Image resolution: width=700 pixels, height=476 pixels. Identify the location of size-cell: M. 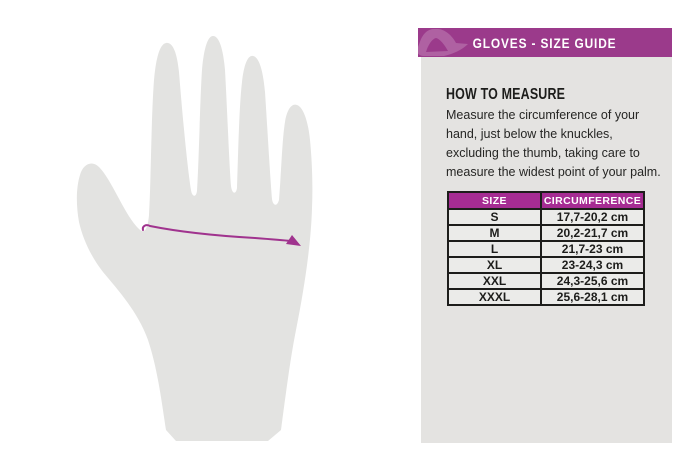
(494, 233).